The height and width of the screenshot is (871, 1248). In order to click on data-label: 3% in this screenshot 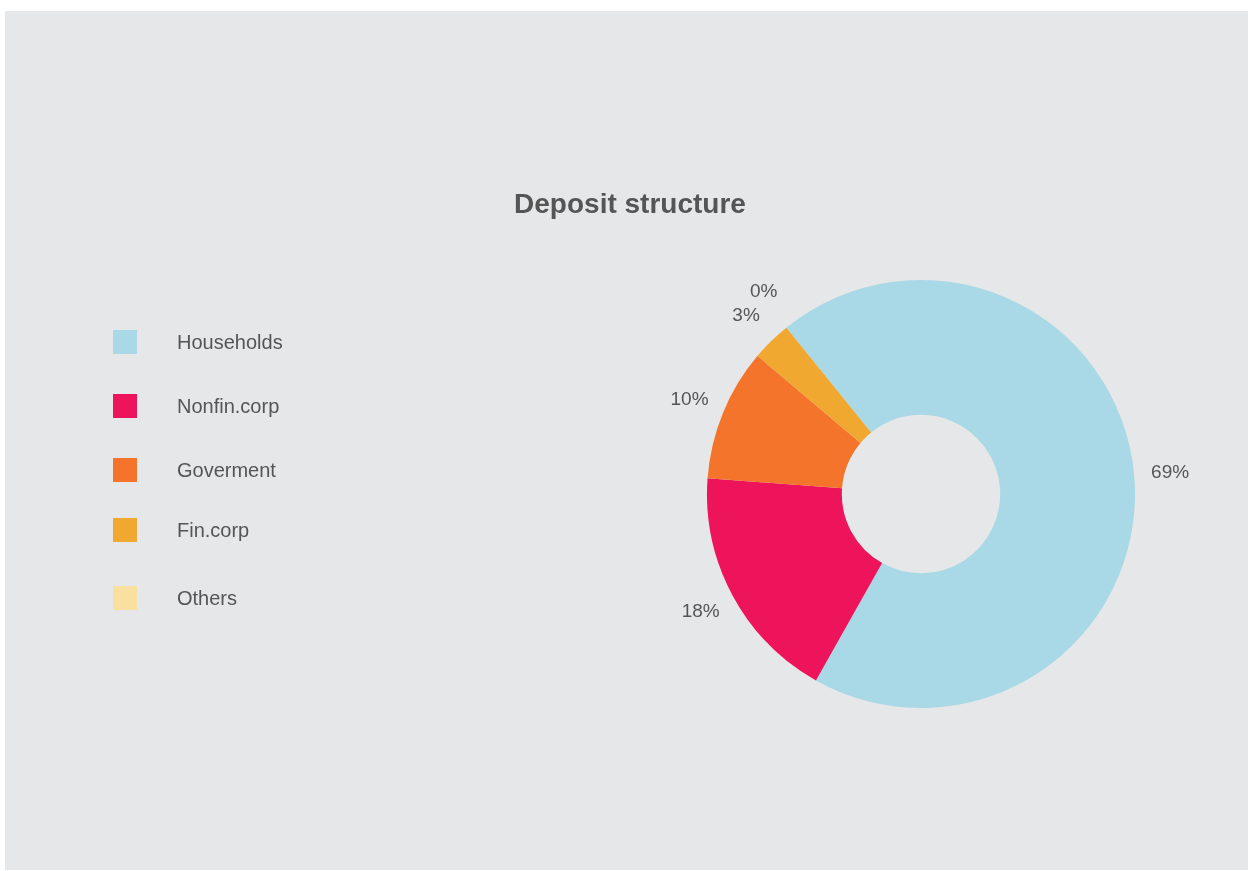, I will do `click(746, 314)`.